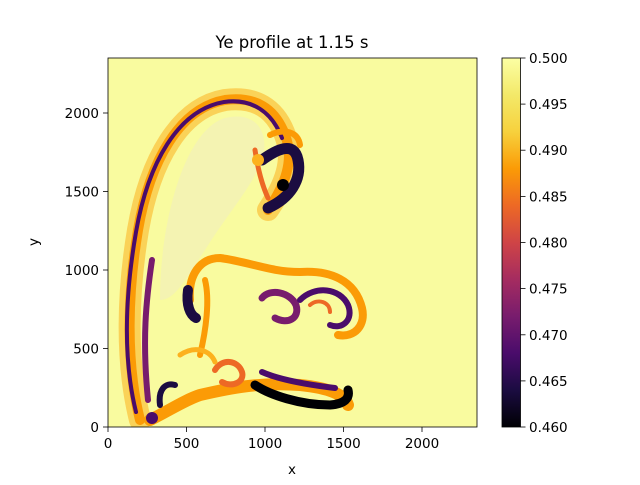 This screenshot has height=485, width=640. I want to click on x-axis: 0 500 1000 1500 2000 x, so click(271, 452).